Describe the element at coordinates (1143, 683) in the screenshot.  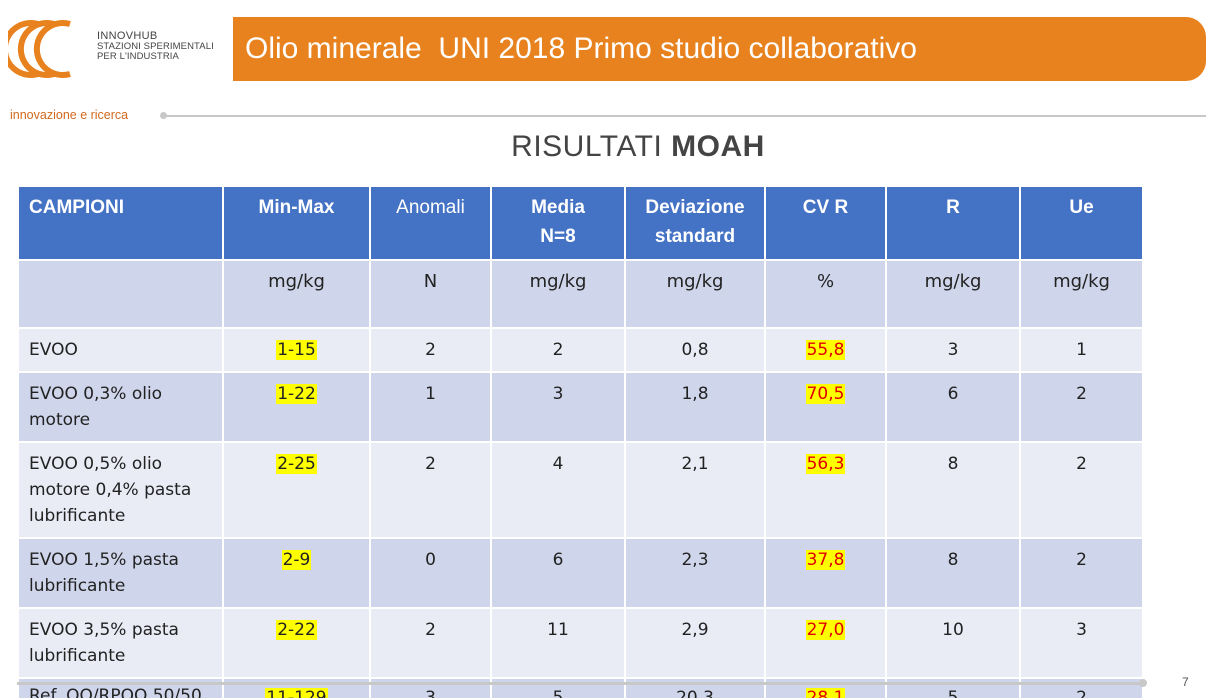
I see `footer-rule-dot` at that location.